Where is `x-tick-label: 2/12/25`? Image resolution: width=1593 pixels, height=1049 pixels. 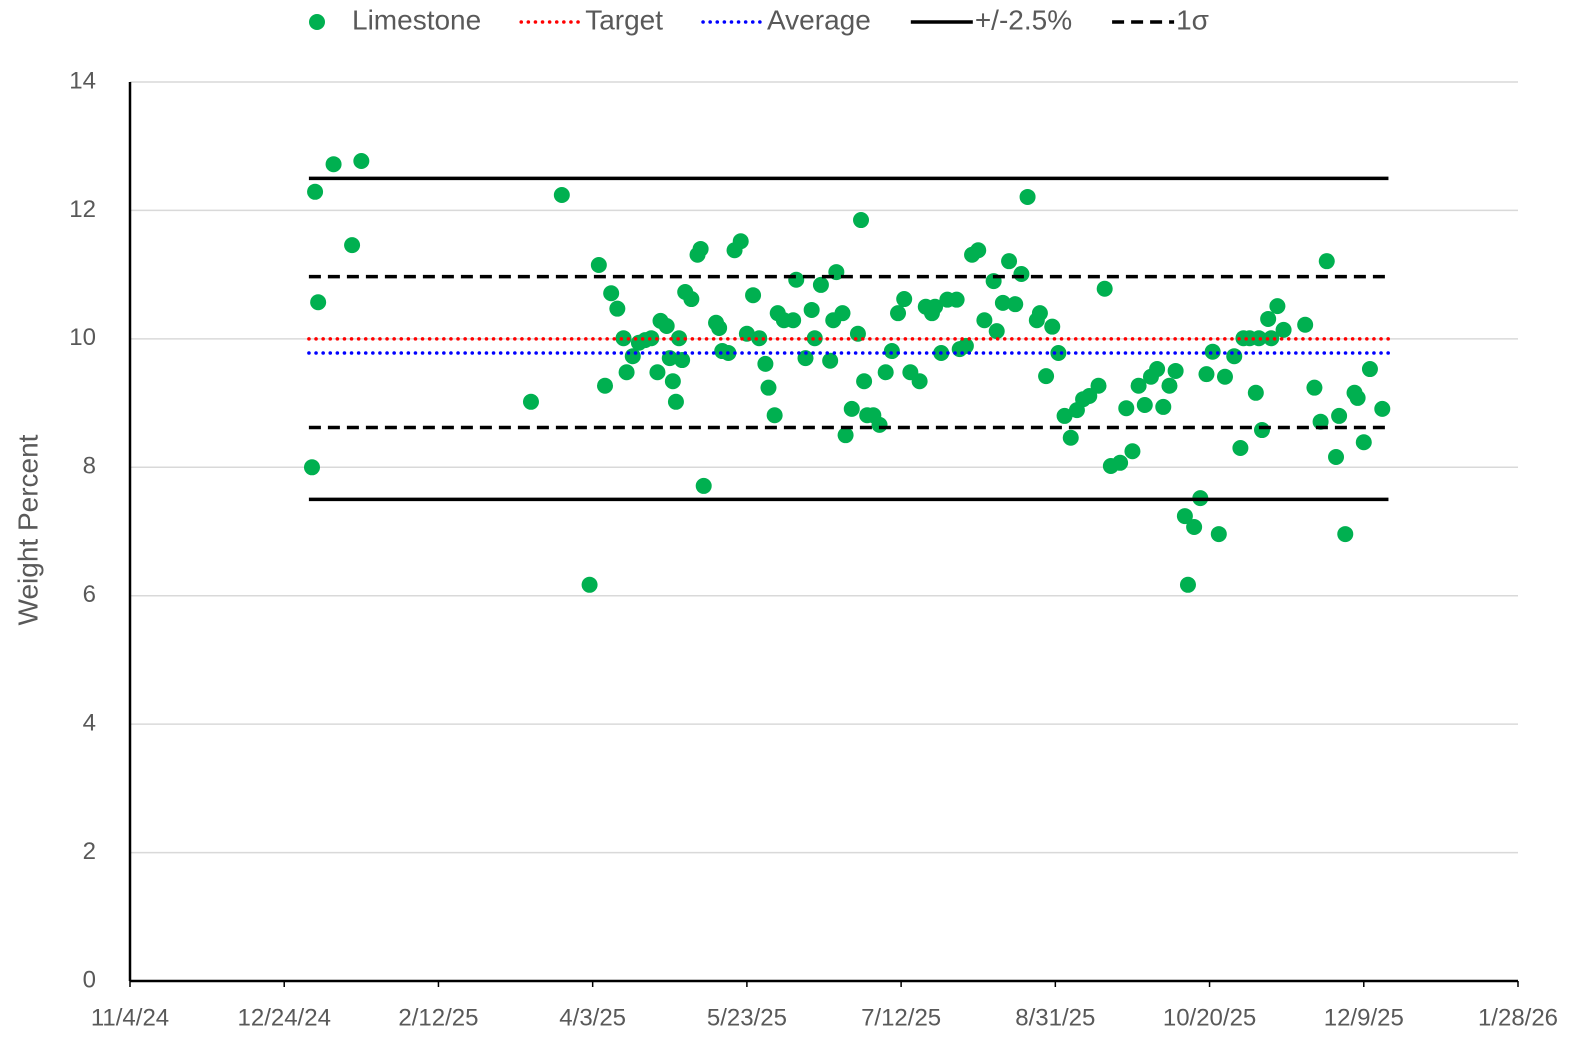
x-tick-label: 2/12/25 is located at coordinates (438, 1017).